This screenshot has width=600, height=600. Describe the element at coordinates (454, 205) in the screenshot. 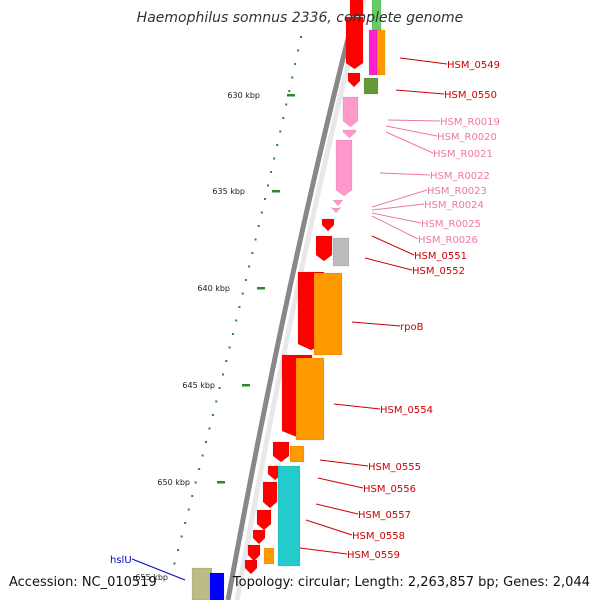

I see `gene-label: HSM_R0024` at that location.